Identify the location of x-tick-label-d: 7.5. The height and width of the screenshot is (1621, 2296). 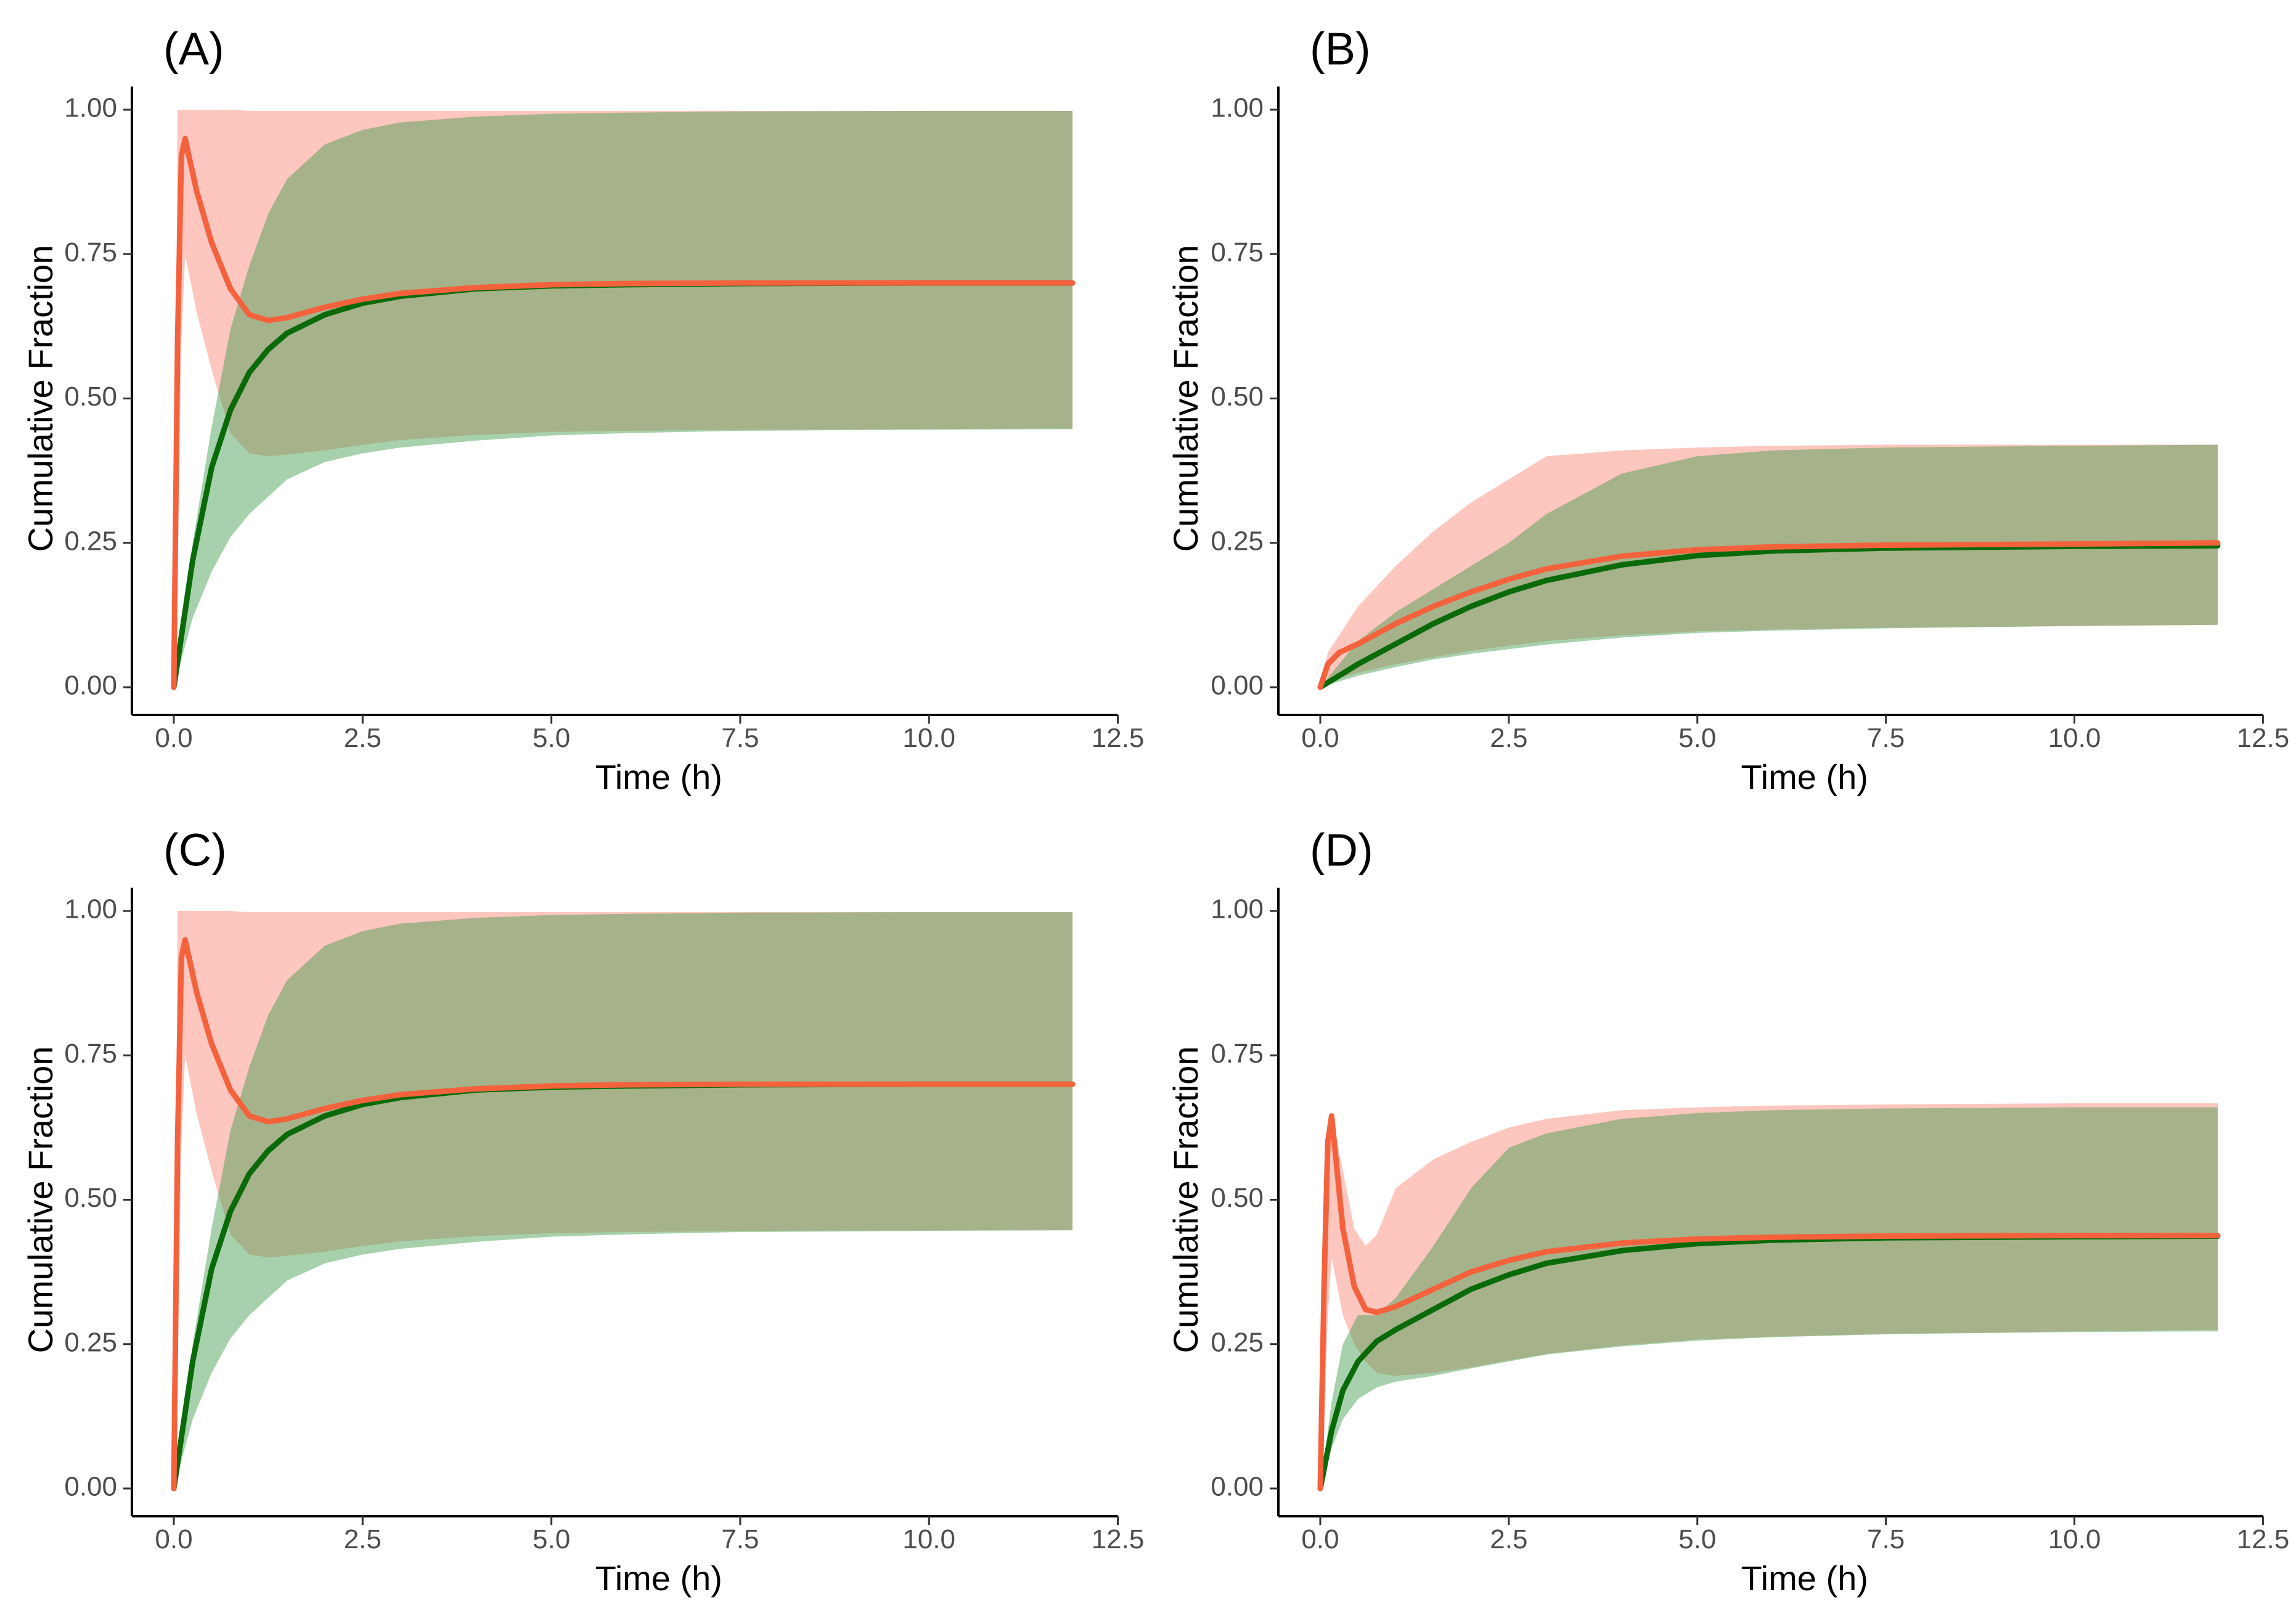
(1886, 1539).